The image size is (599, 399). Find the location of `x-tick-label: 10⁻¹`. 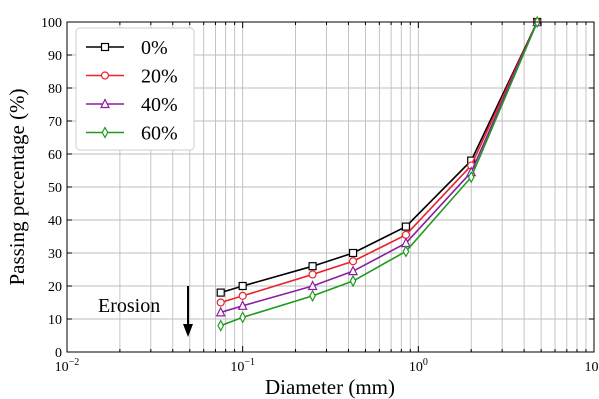

x-tick-label: 10⁻¹ is located at coordinates (242, 366).